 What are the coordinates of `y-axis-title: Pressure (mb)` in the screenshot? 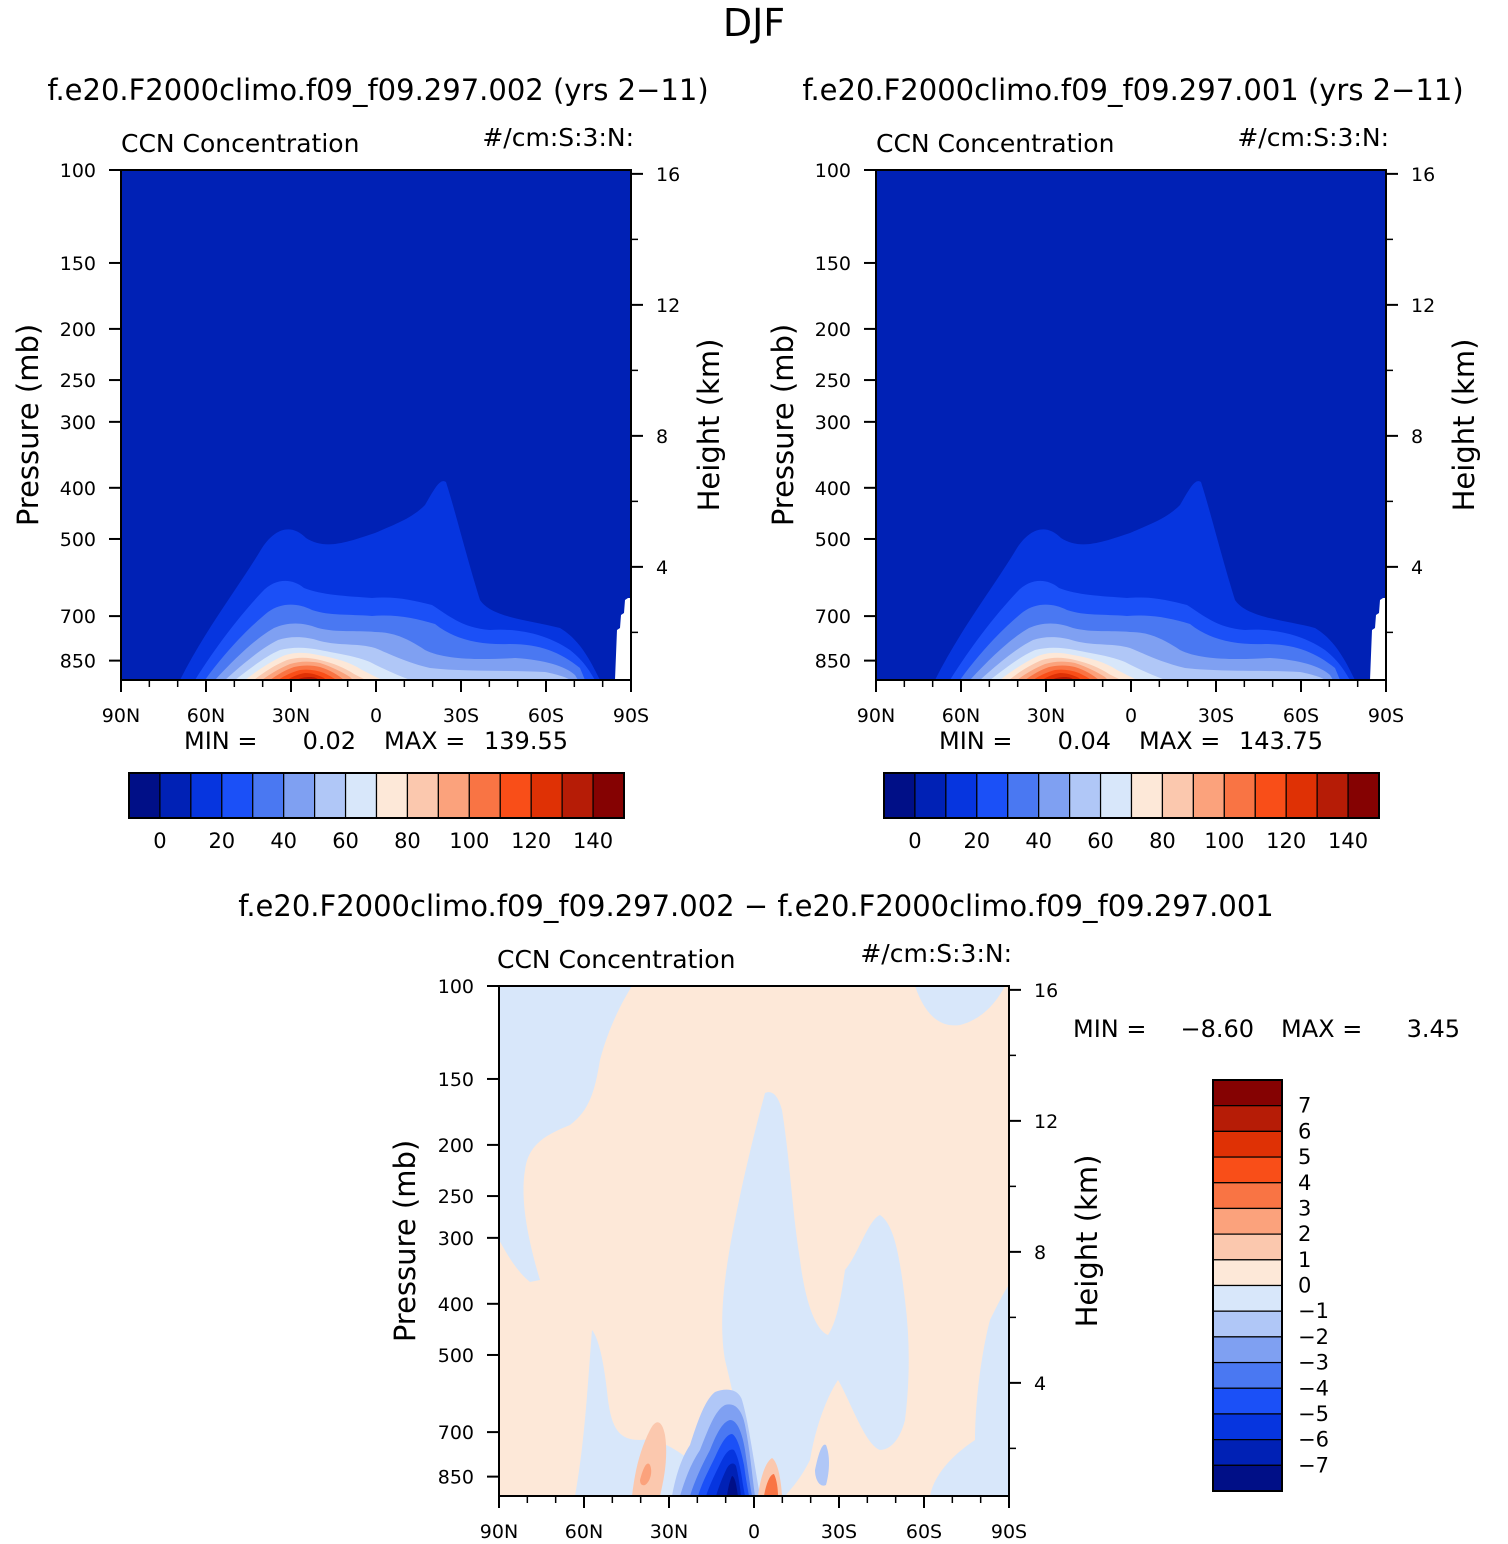 It's located at (783, 425).